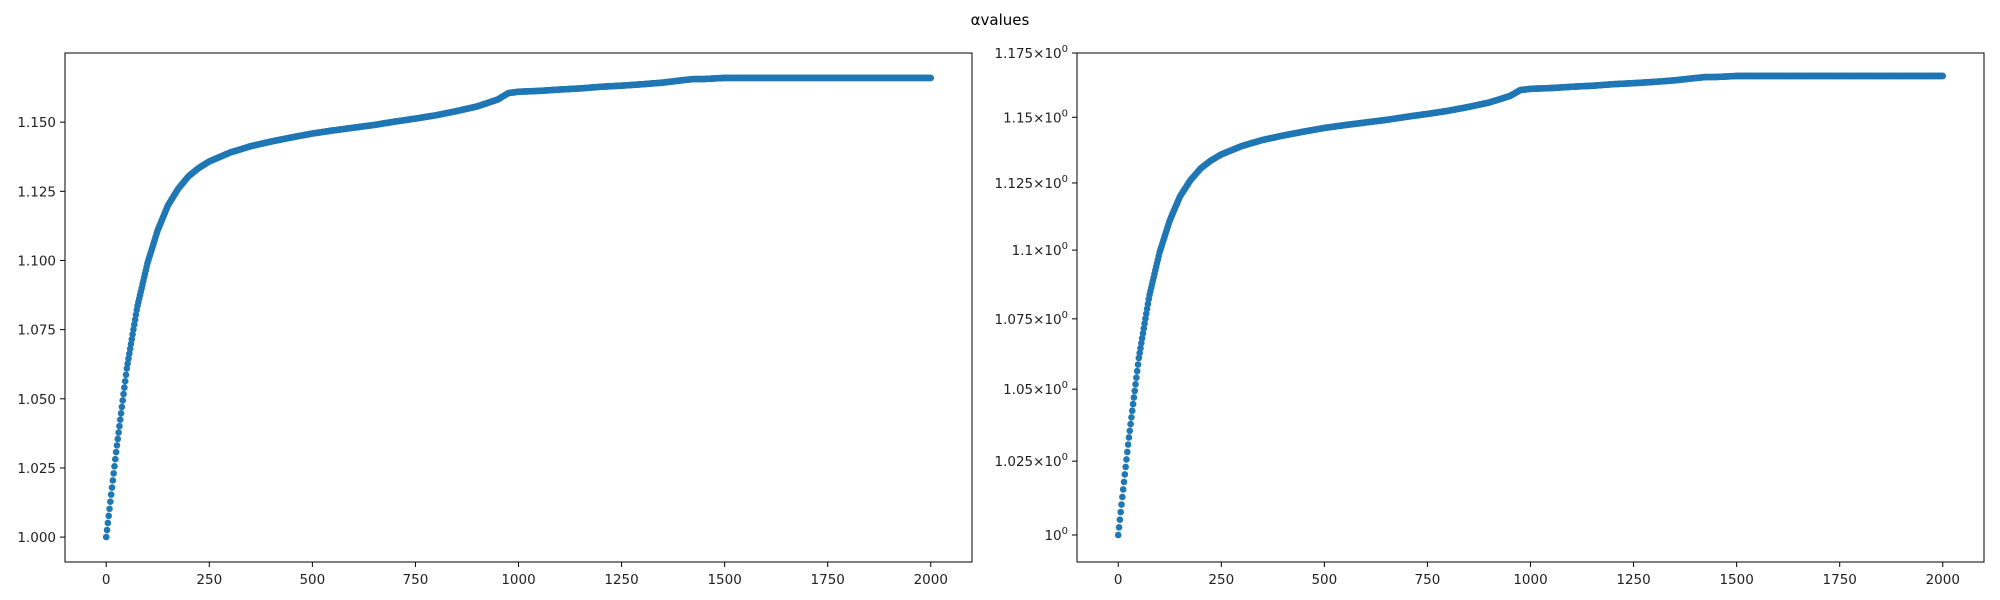 The height and width of the screenshot is (600, 2000). I want to click on y-tick-label: 1.050, so click(36, 400).